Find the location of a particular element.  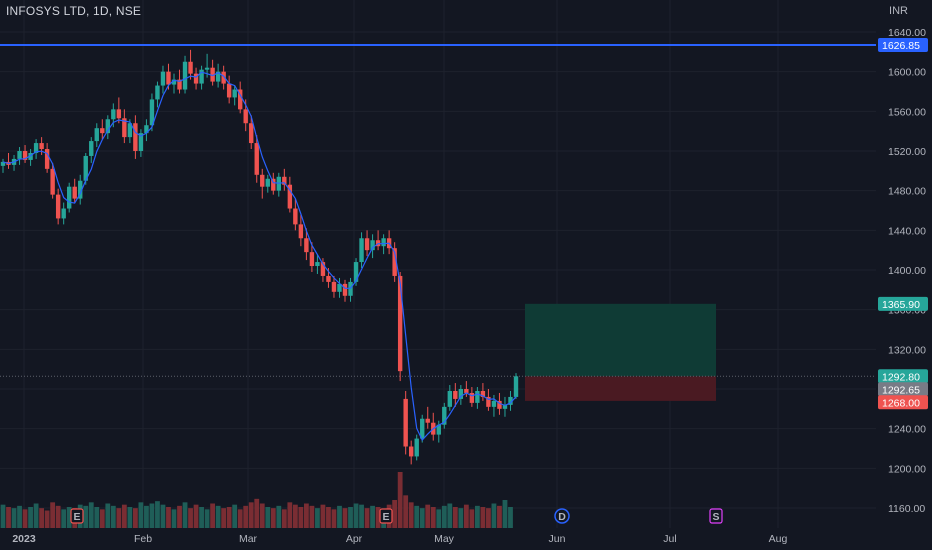

price-tag-label: 1292.65 is located at coordinates (901, 390).